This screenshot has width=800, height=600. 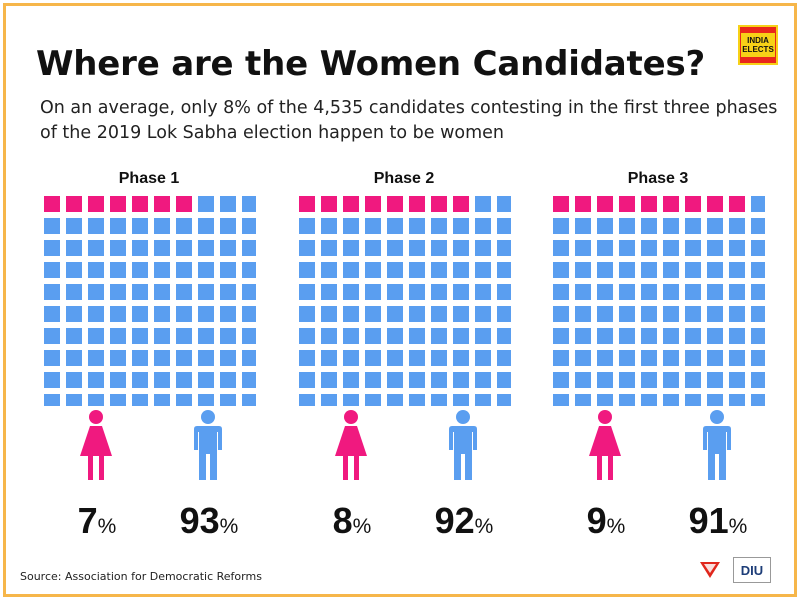 I want to click on diu-logo: DIU, so click(x=752, y=570).